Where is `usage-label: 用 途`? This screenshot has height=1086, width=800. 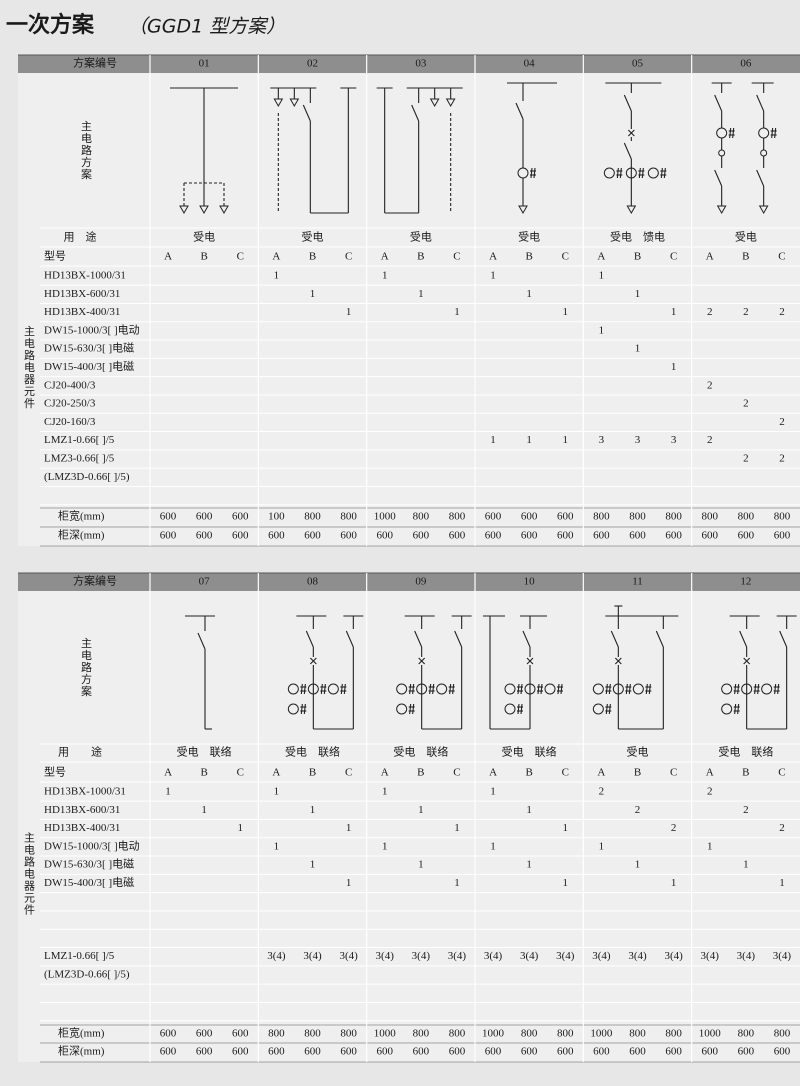 usage-label: 用 途 is located at coordinates (80, 237).